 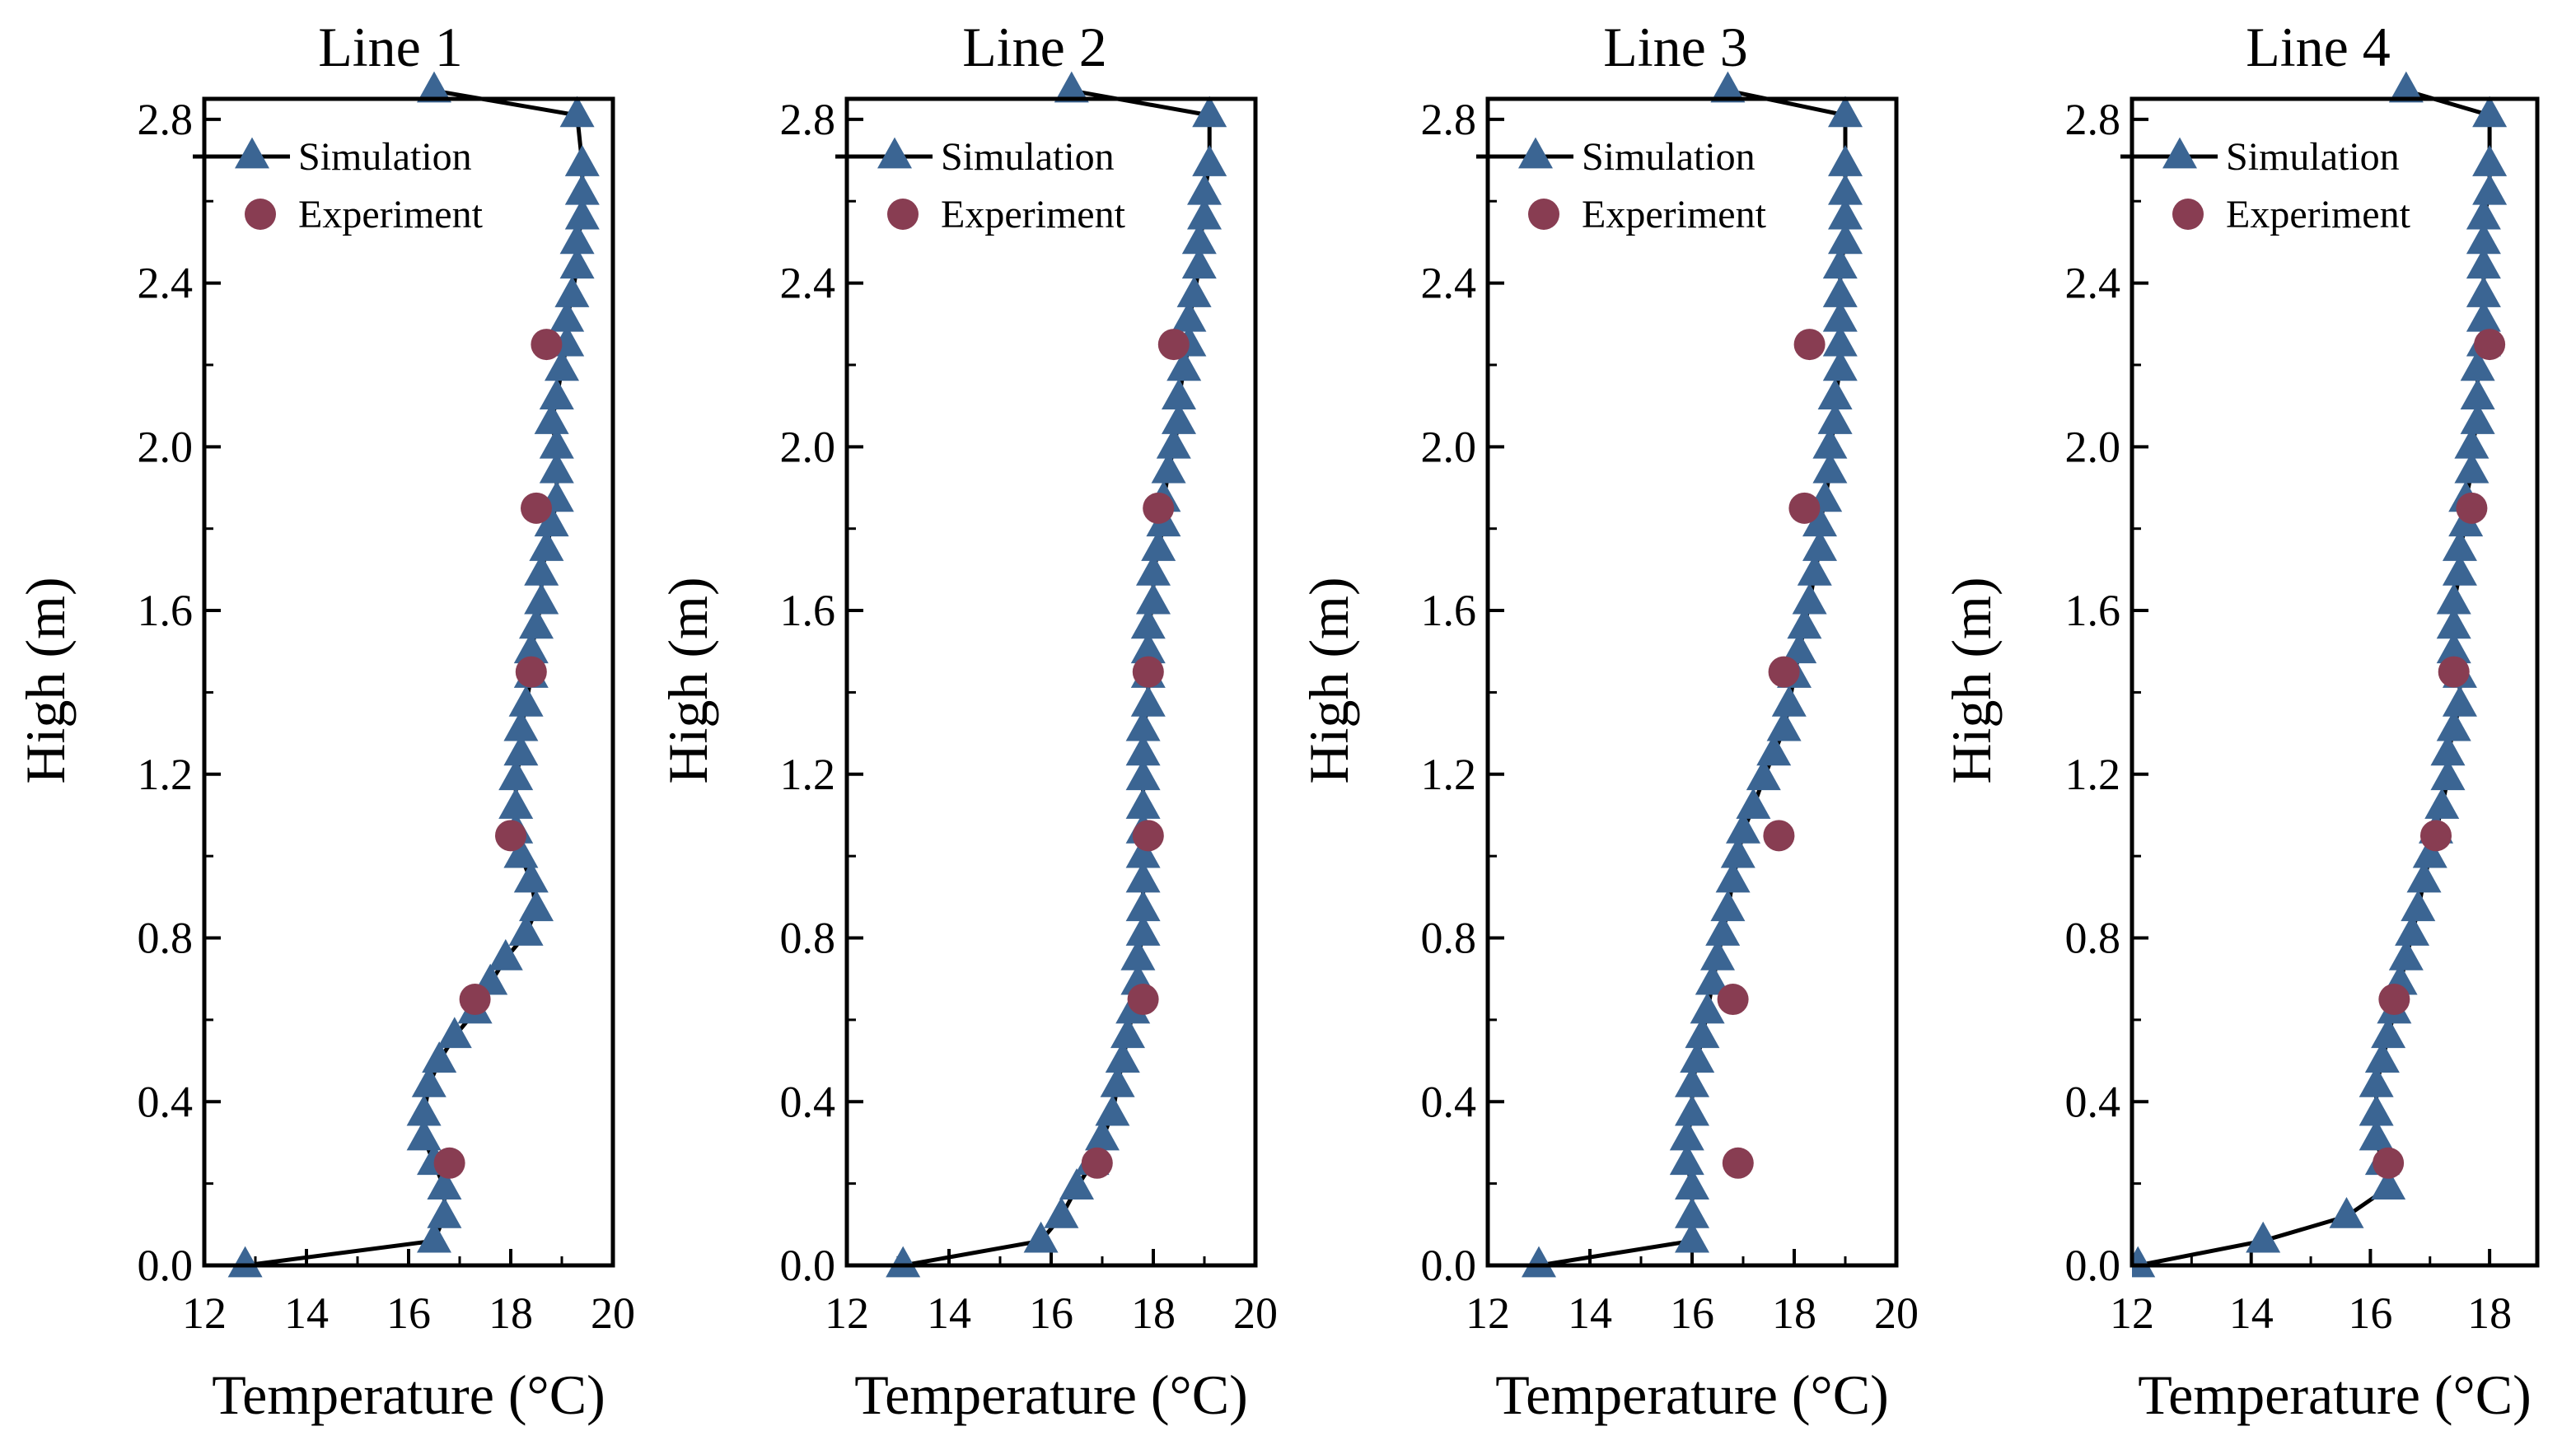 I want to click on x-tick-label: 16, so click(x=2370, y=1313).